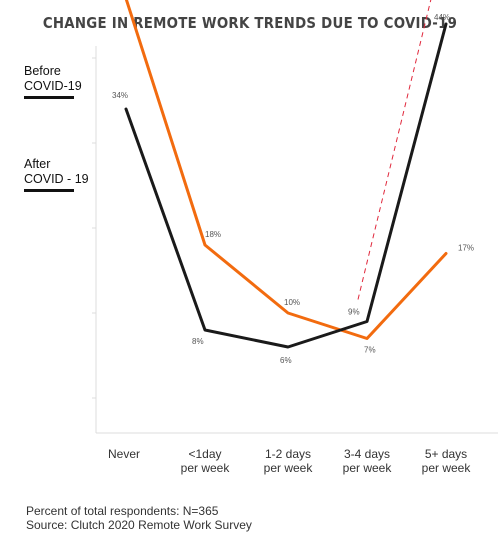  What do you see at coordinates (394, 150) in the screenshot?
I see `trend-line-dashed` at bounding box center [394, 150].